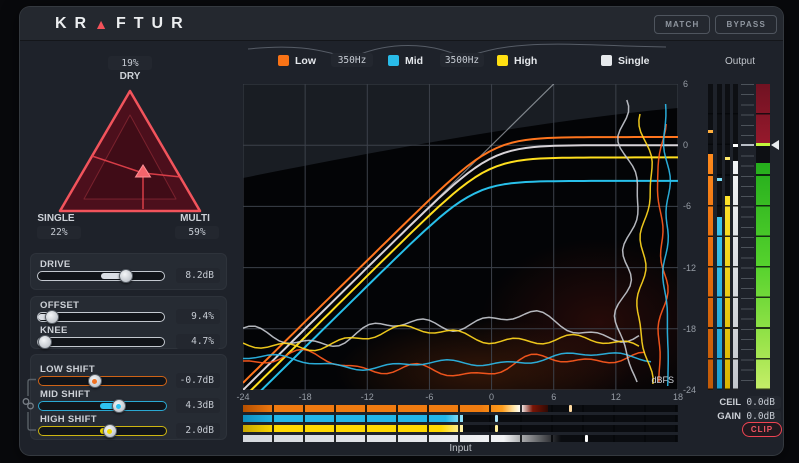  I want to click on input-peak-single, so click(586, 438).